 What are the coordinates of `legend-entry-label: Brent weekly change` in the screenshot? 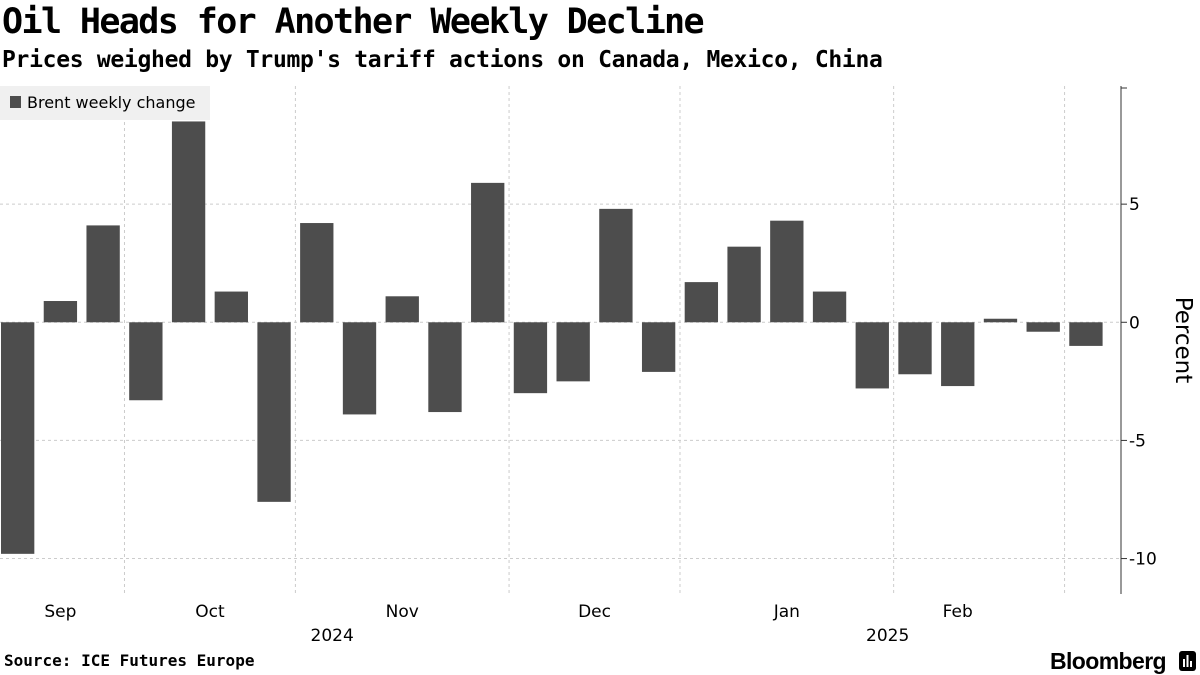 It's located at (111, 102).